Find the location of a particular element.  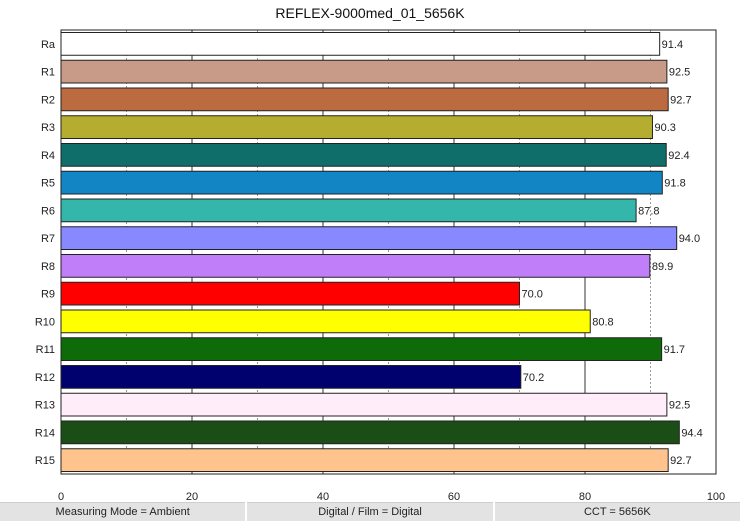

x-tick-label: 100 is located at coordinates (716, 496).